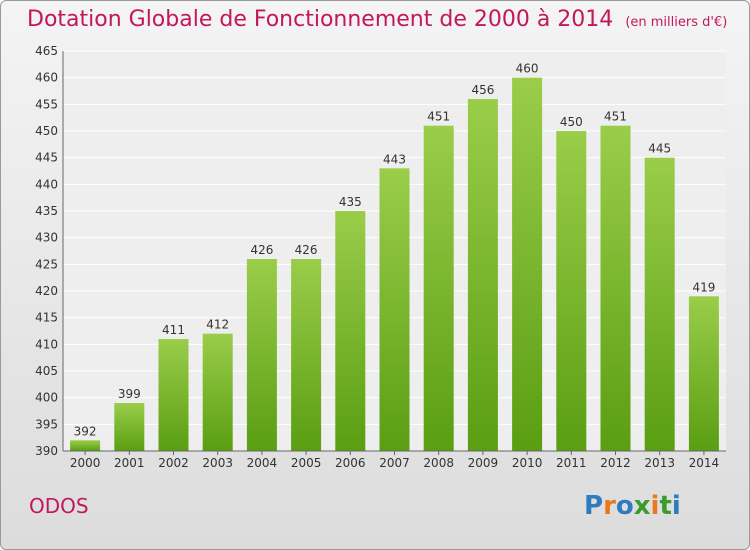 Image resolution: width=750 pixels, height=550 pixels. What do you see at coordinates (46, 78) in the screenshot?
I see `y-tick-label: 460` at bounding box center [46, 78].